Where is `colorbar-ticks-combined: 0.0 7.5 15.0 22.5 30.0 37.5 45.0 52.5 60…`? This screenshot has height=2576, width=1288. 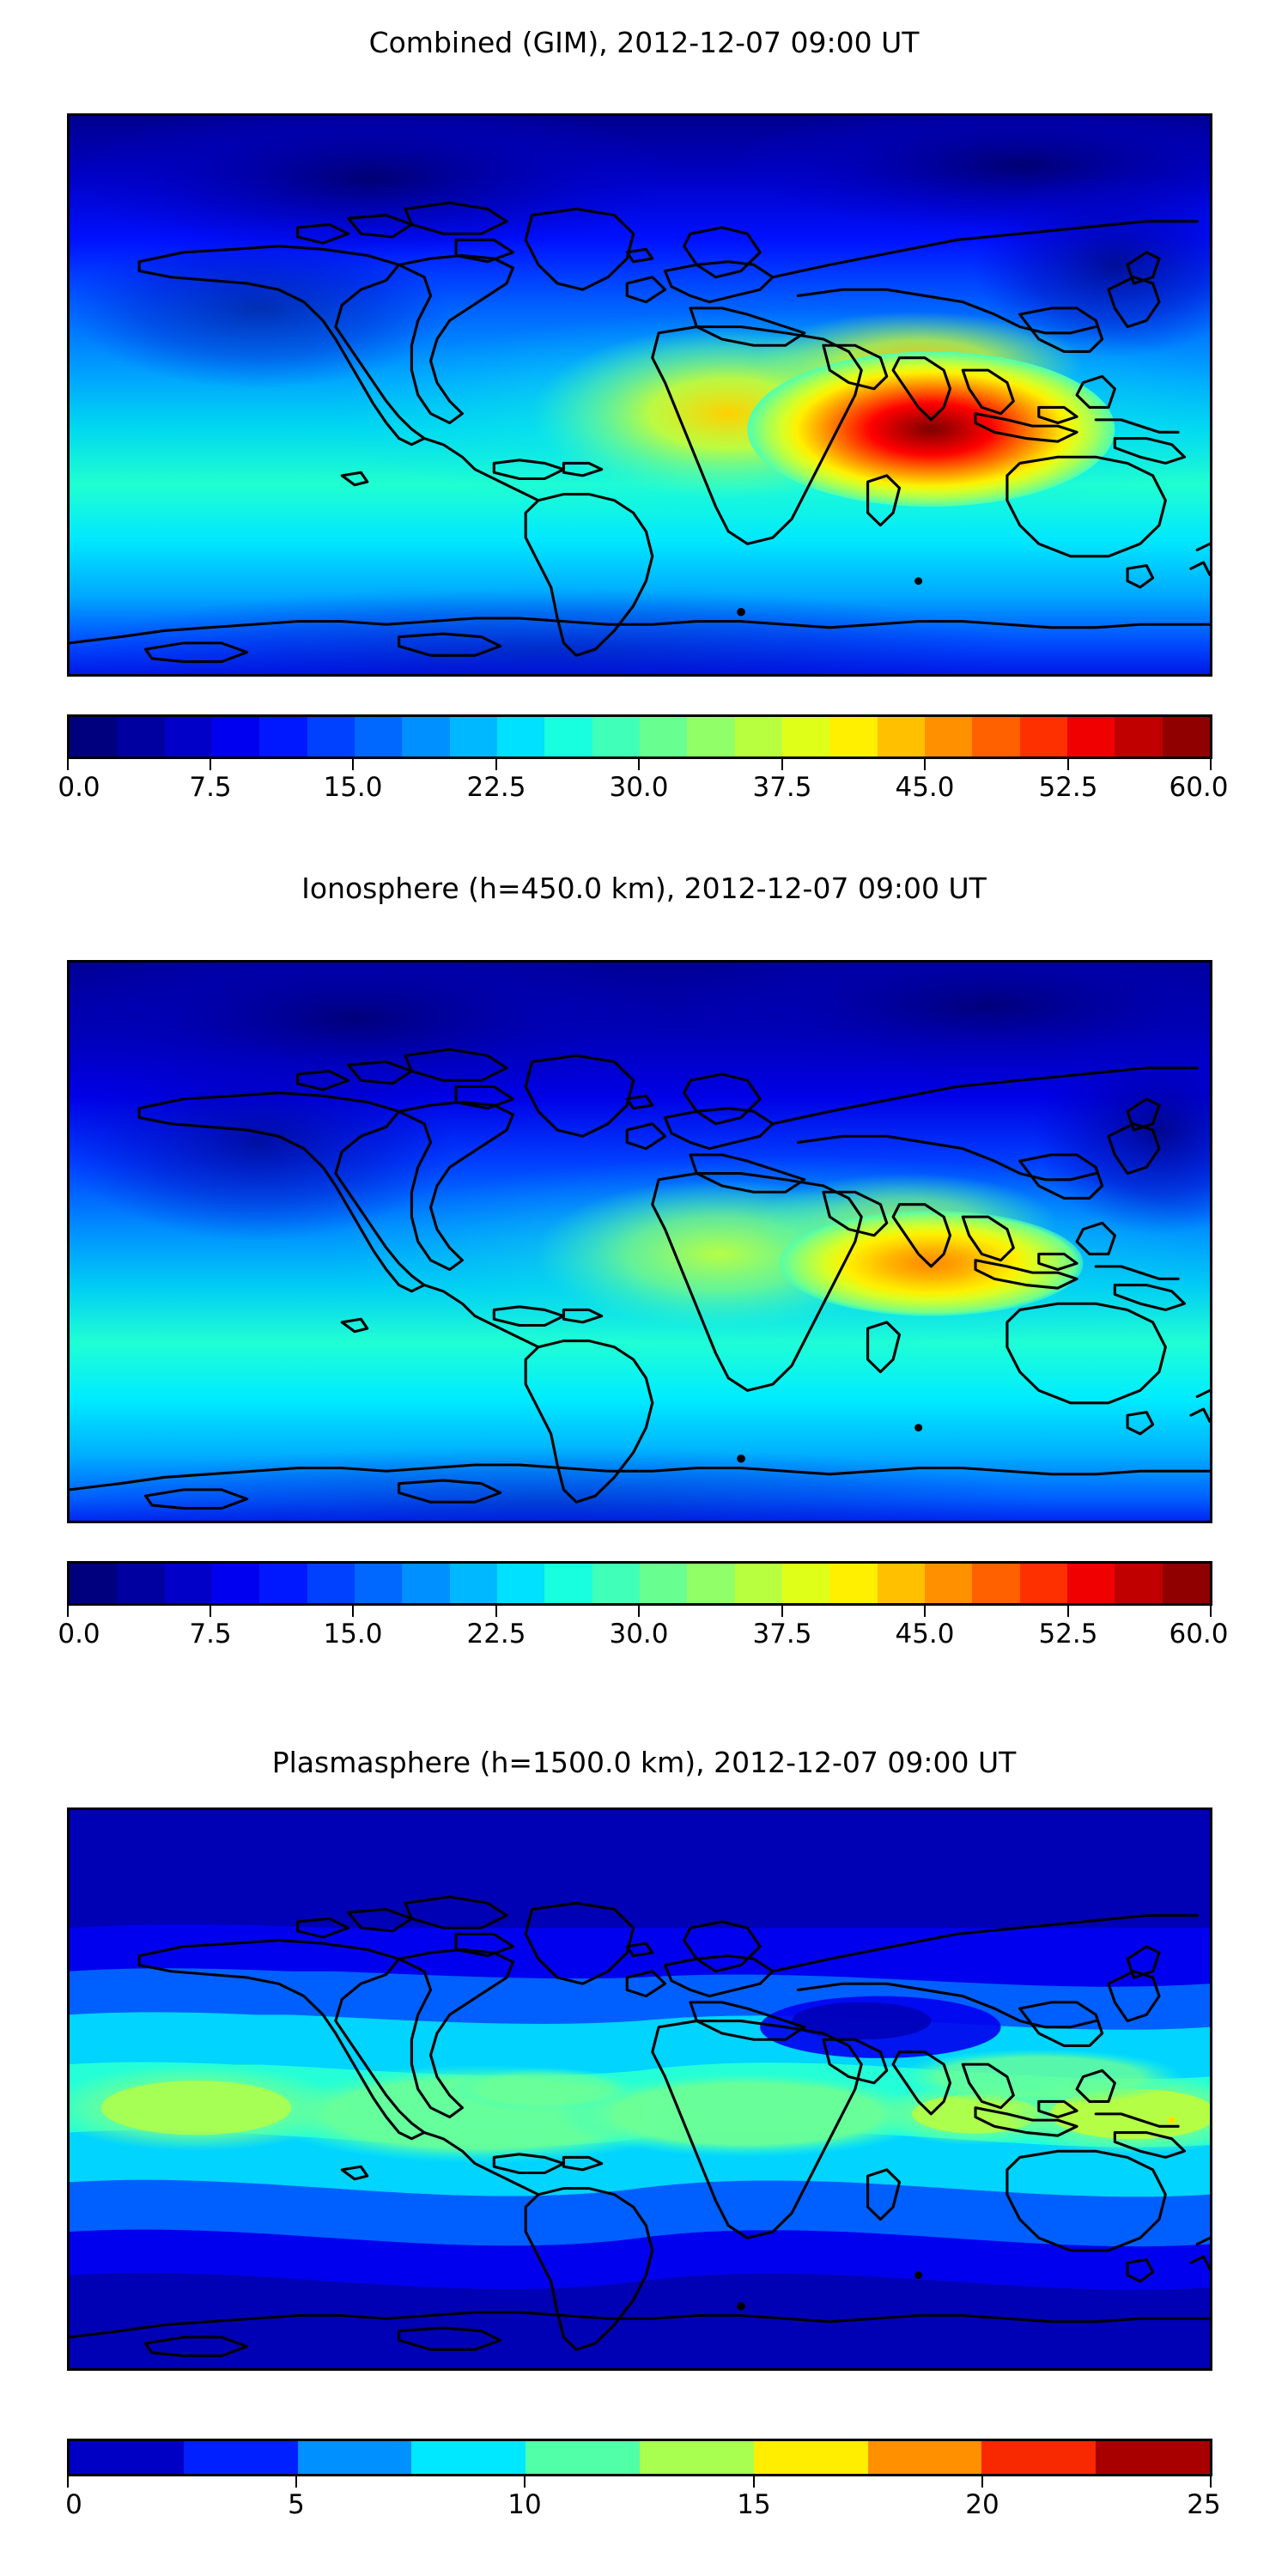
colorbar-ticks-combined: 0.0 7.5 15.0 22.5 30.0 37.5 45.0 52.5 60… is located at coordinates (643, 785).